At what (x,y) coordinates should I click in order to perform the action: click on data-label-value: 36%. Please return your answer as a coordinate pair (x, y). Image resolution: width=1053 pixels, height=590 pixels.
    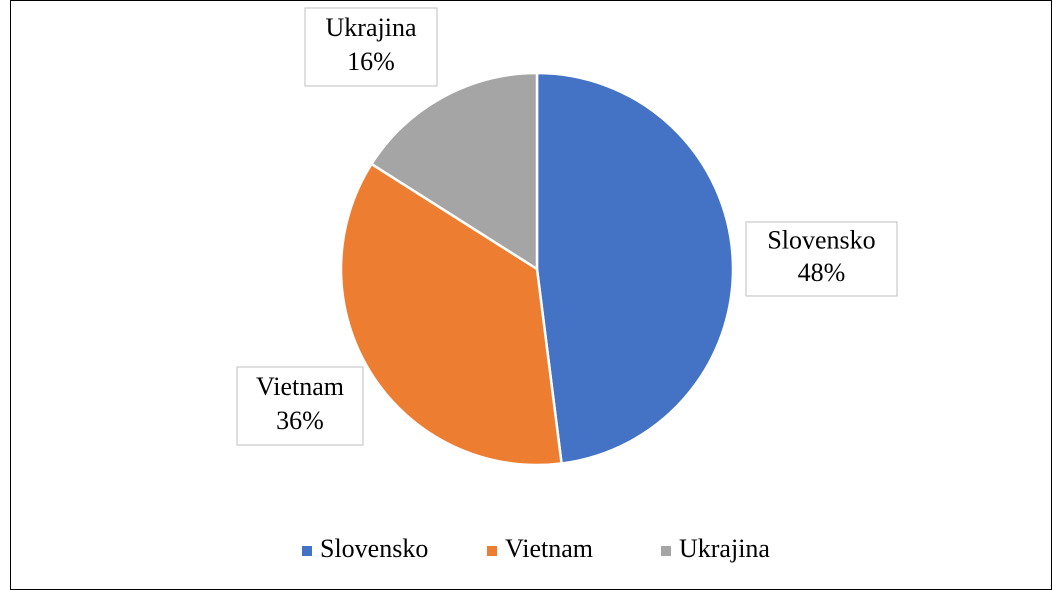
    Looking at the image, I should click on (300, 420).